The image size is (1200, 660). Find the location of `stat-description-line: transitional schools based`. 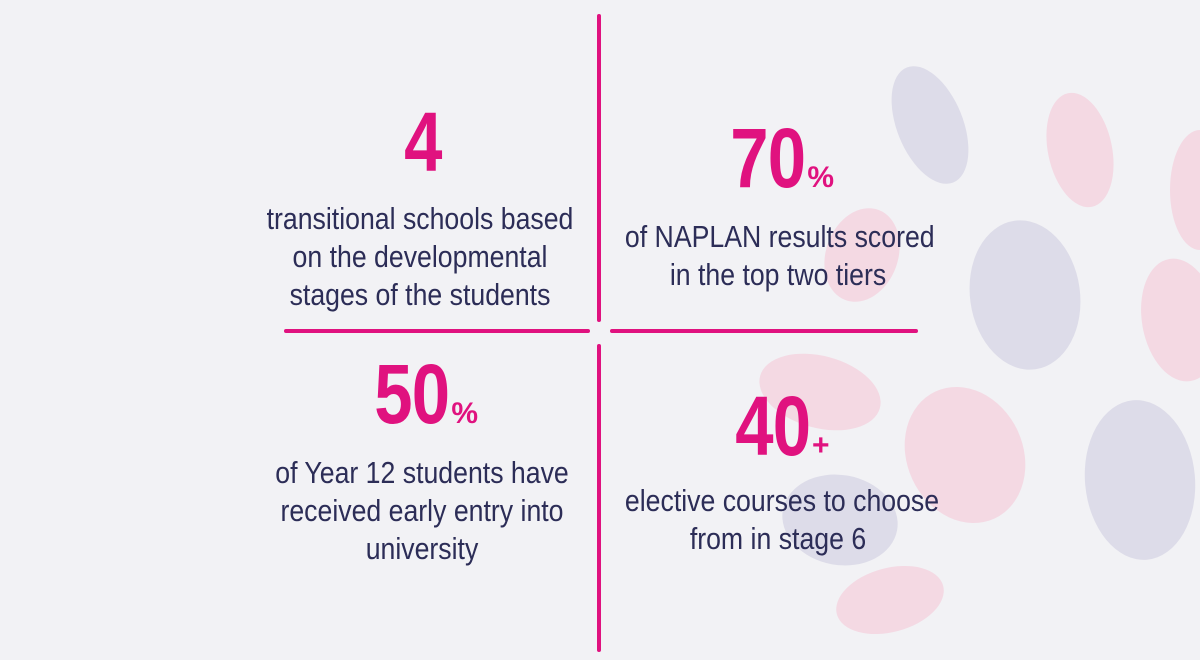

stat-description-line: transitional schools based is located at coordinates (420, 218).